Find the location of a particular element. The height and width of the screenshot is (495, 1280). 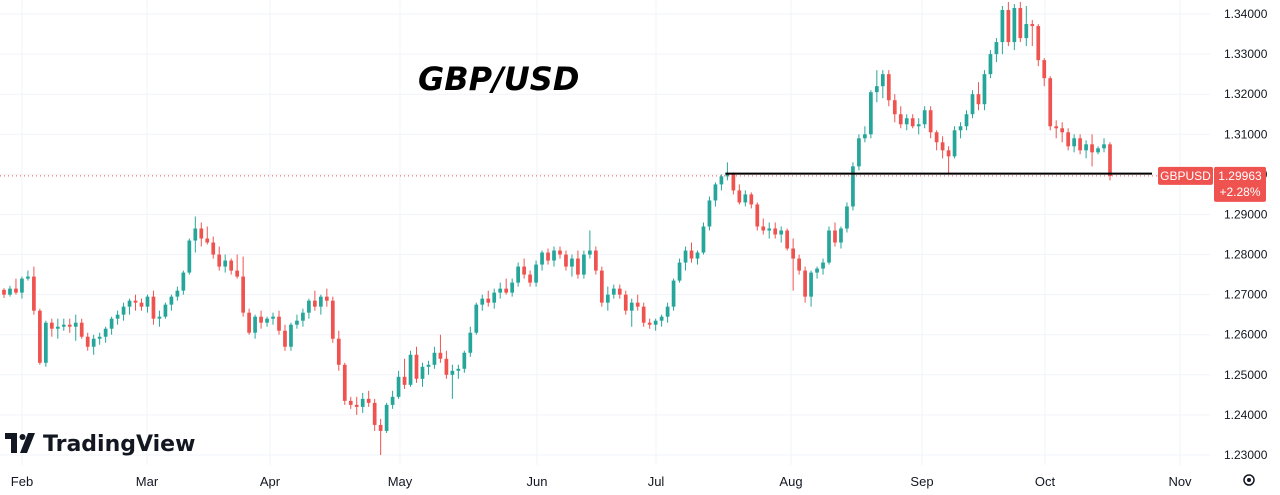

y-tick-label: 1.32000 is located at coordinates (1246, 94).